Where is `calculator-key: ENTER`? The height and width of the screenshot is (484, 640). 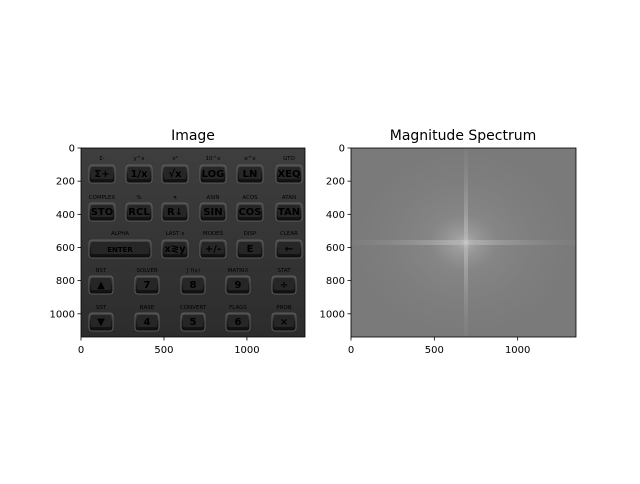 calculator-key: ENTER is located at coordinates (120, 249).